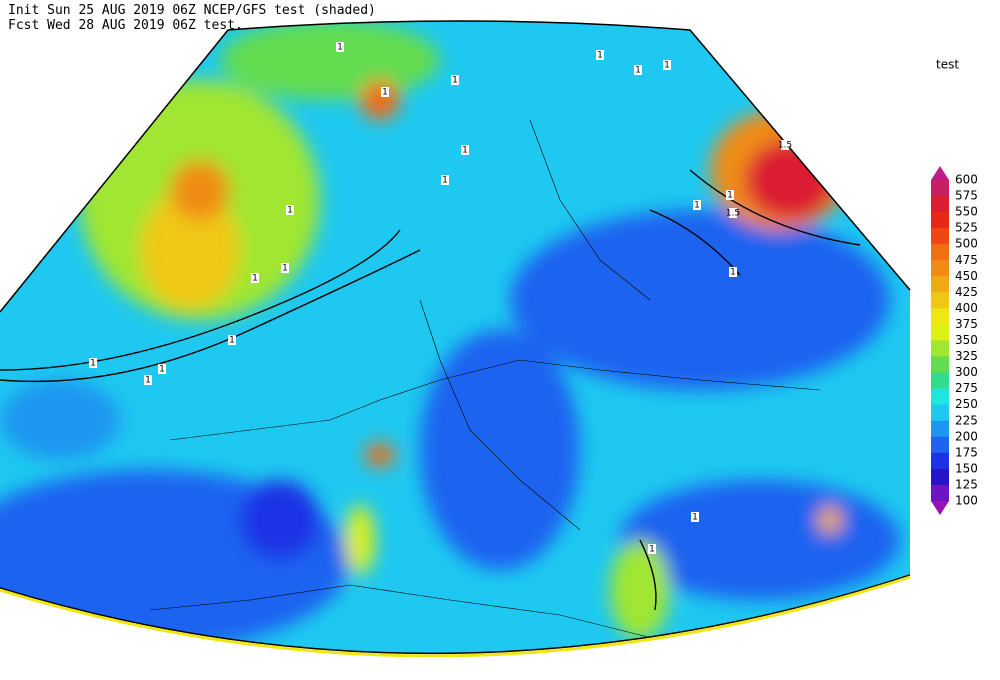  Describe the element at coordinates (125, 25) in the screenshot. I see `header-line: Fcst Wed 28 AUG 2019 06Z test.` at that location.